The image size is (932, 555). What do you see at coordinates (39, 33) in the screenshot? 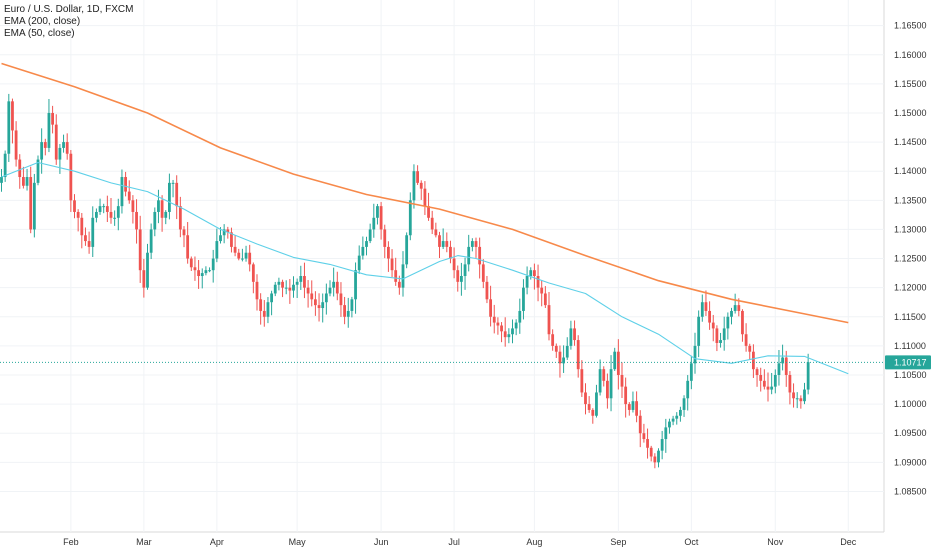
I see `ema50-legend: EMA (50, close)` at bounding box center [39, 33].